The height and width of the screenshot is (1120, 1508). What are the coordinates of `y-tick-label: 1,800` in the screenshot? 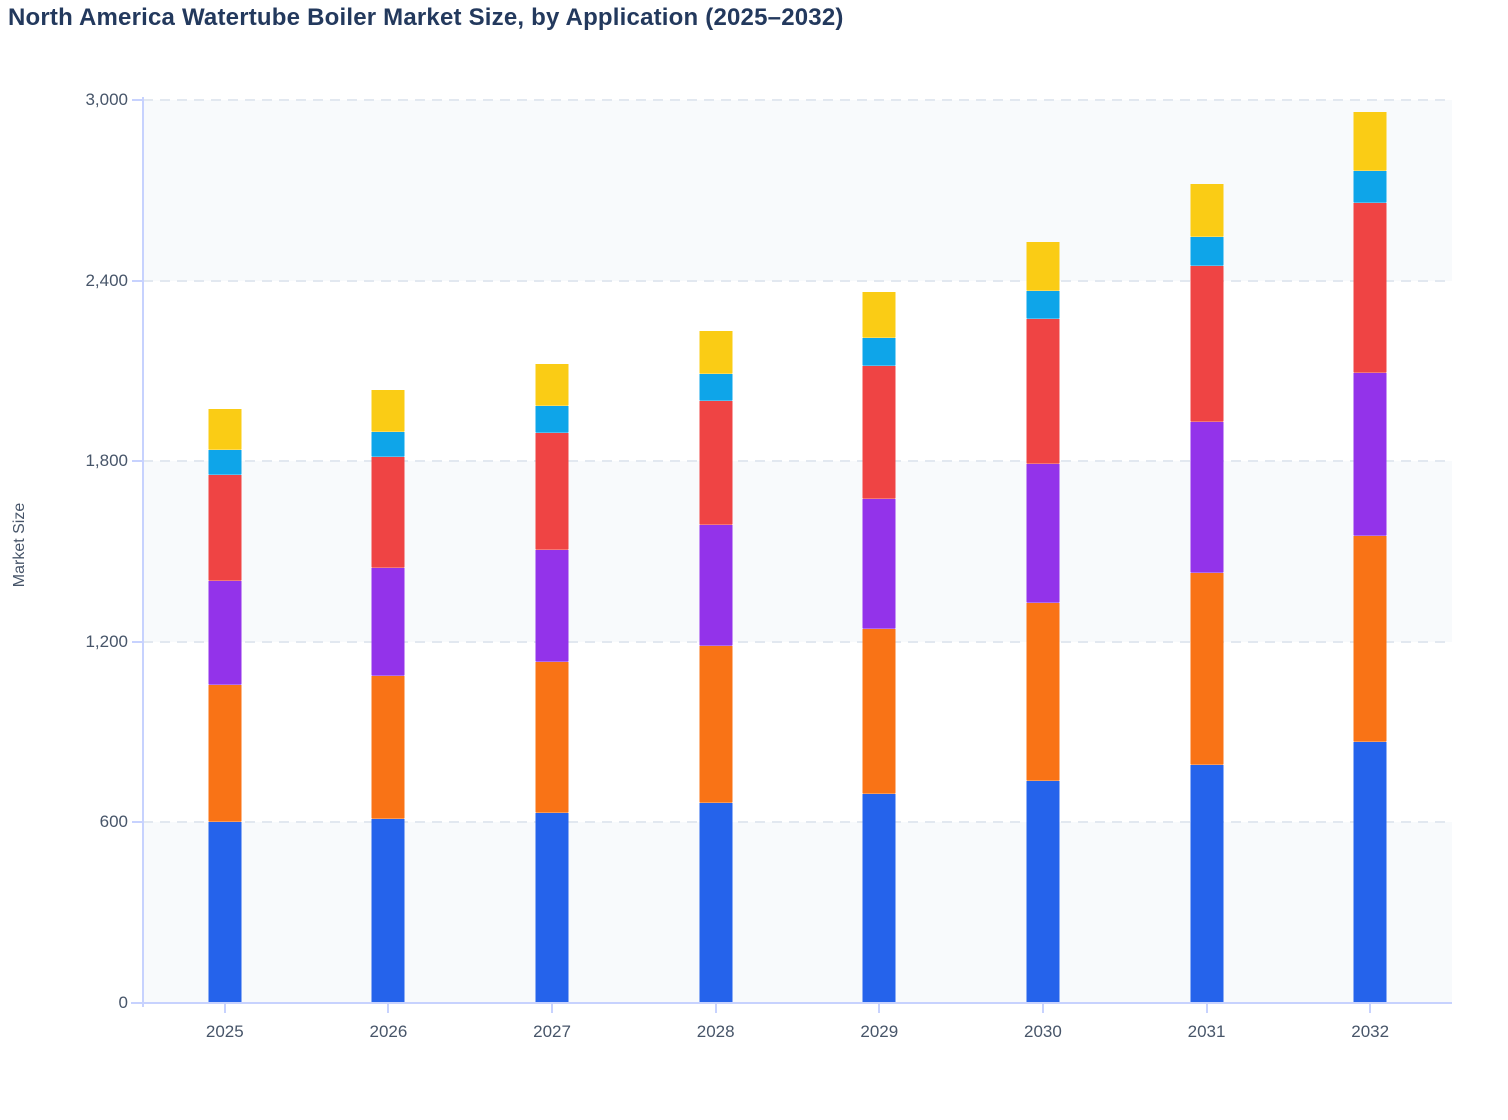 It's located at (106, 461).